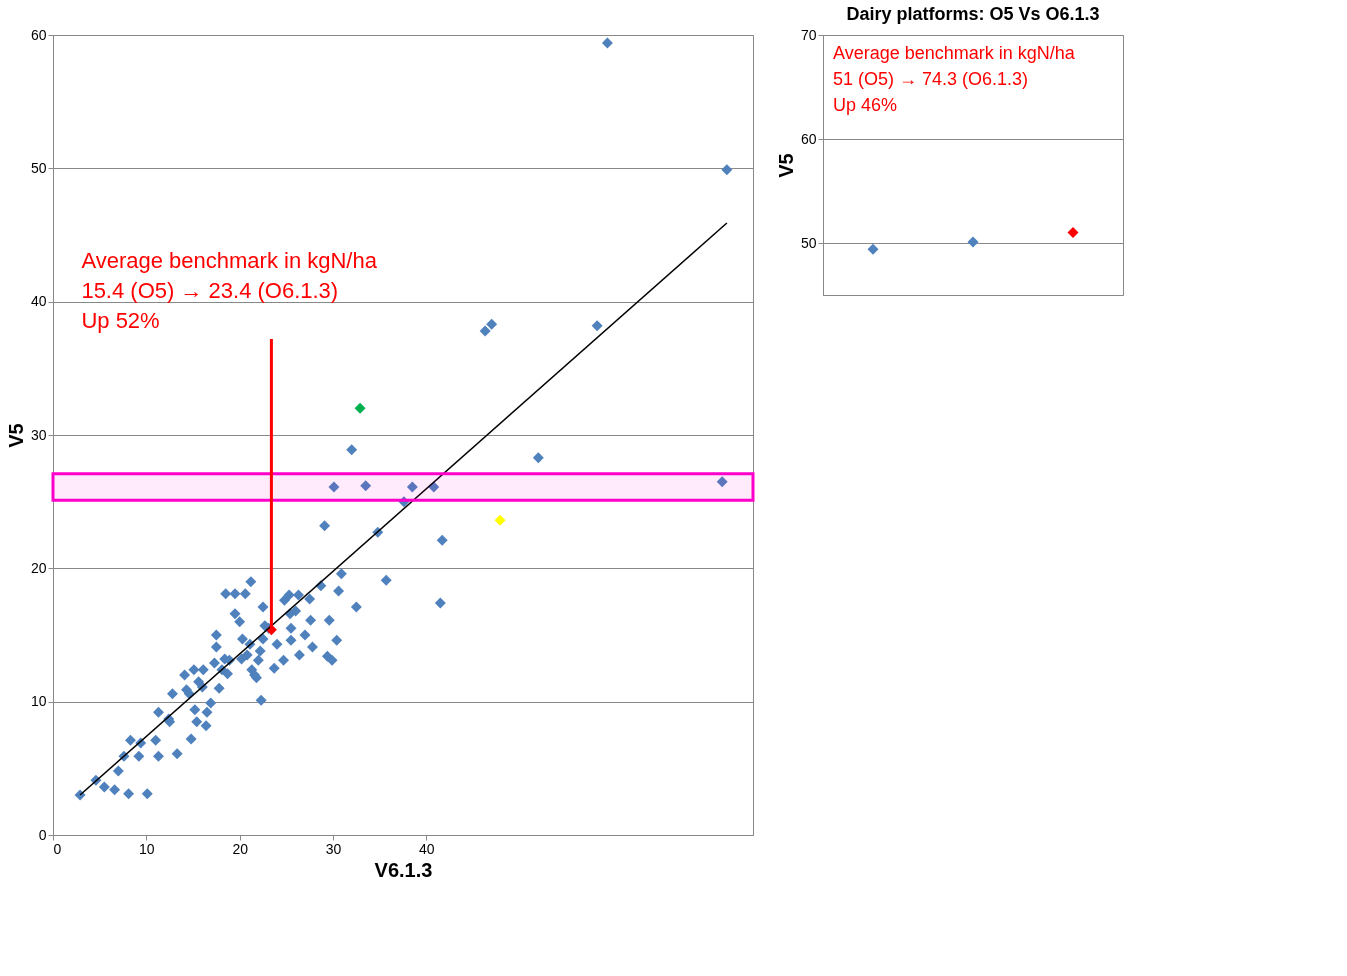  Describe the element at coordinates (38, 434) in the screenshot. I see `y-tick-label: 30` at that location.